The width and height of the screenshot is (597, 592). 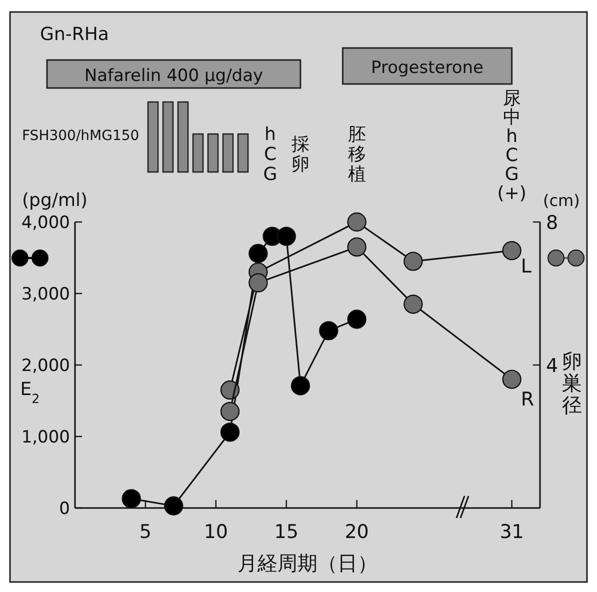 What do you see at coordinates (512, 532) in the screenshot?
I see `x-tick-label: 31` at bounding box center [512, 532].